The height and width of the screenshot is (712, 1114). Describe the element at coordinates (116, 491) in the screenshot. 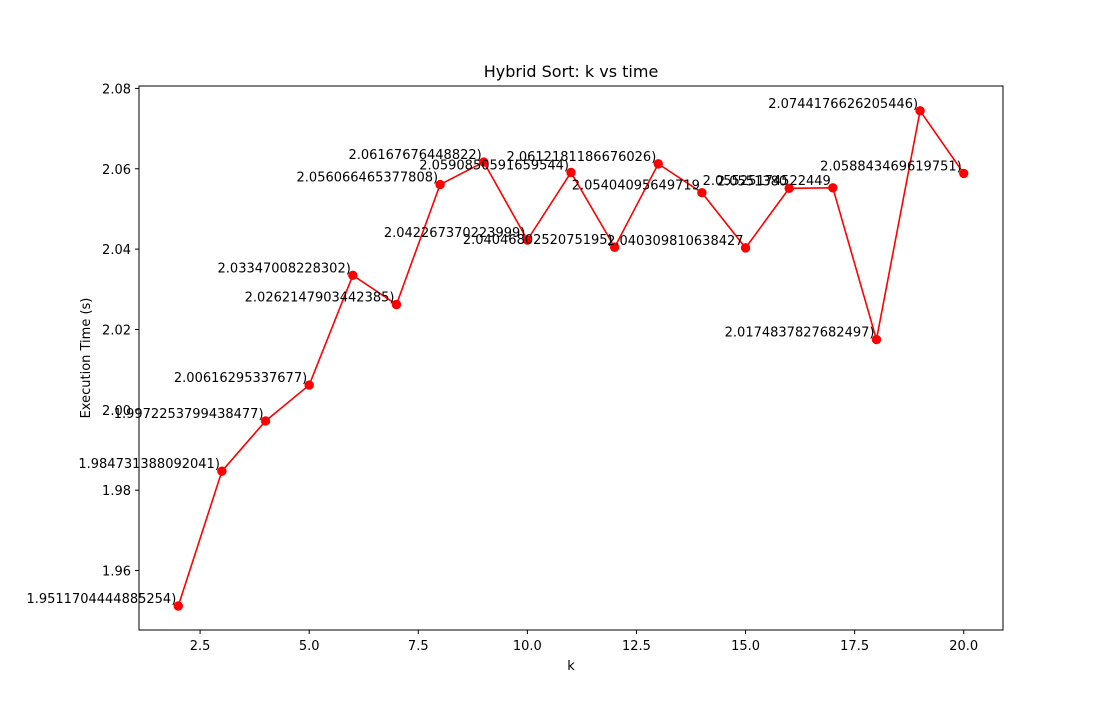

I see `y-tick-label: 1.98` at that location.